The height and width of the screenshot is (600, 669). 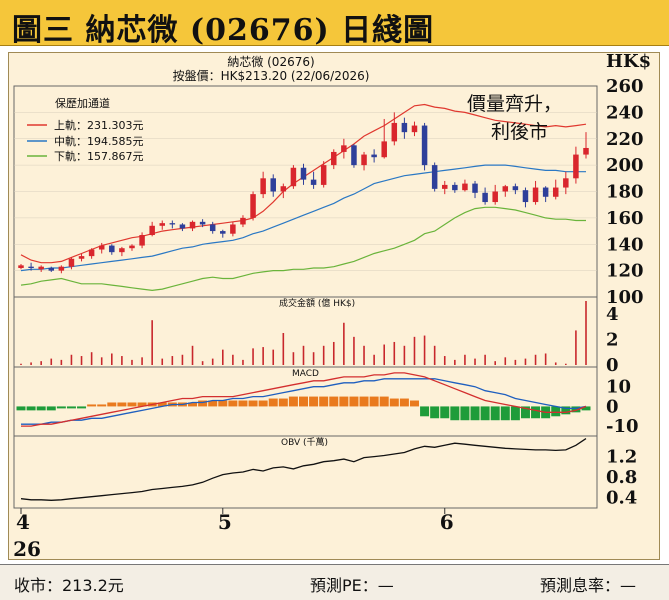 What do you see at coordinates (621, 457) in the screenshot?
I see `obv-y-tick: 1.2` at bounding box center [621, 457].